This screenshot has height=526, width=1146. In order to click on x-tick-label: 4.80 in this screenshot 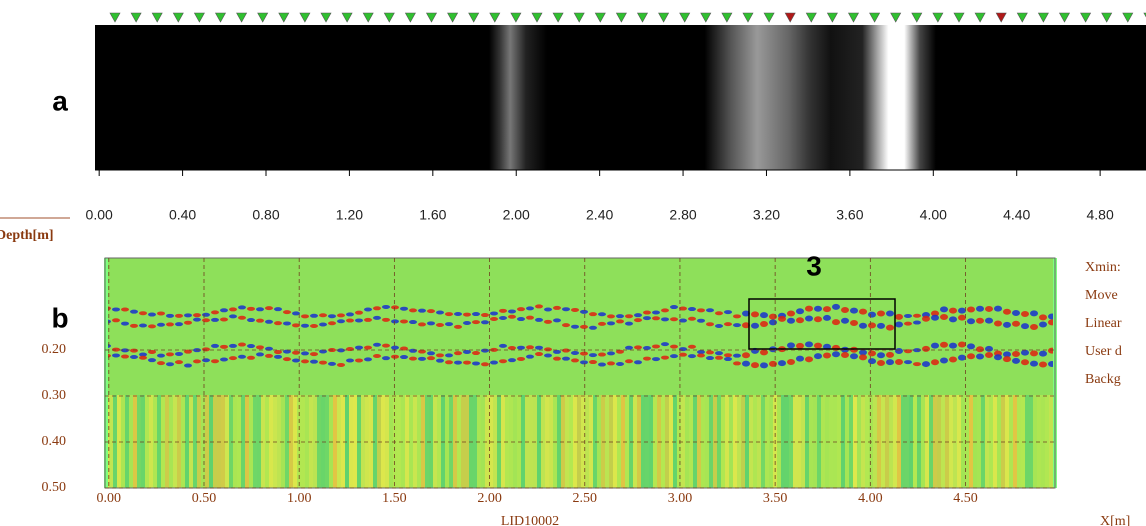, I will do `click(1099, 215)`.